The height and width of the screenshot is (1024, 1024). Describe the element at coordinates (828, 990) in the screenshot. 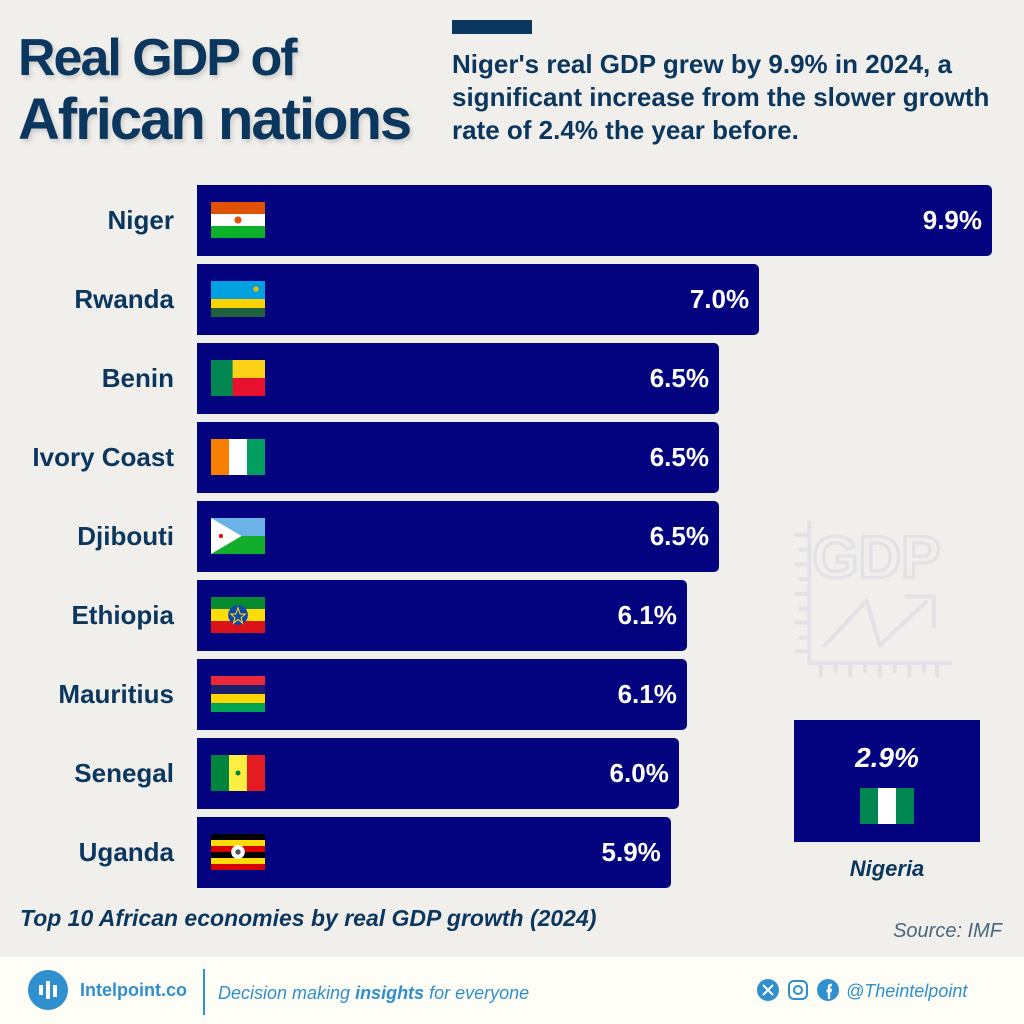

I see `facebook-icon` at that location.